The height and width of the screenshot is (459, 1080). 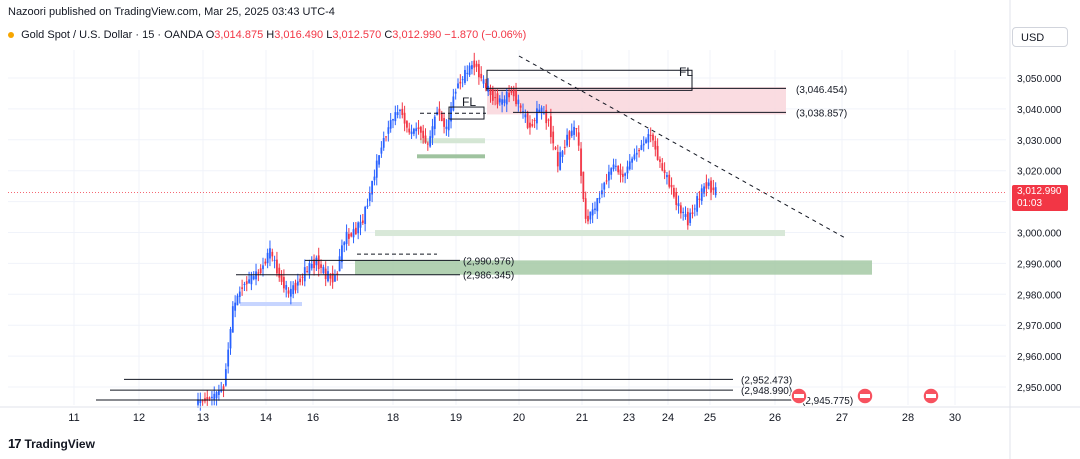 I want to click on x-tick-label: 14, so click(x=266, y=418).